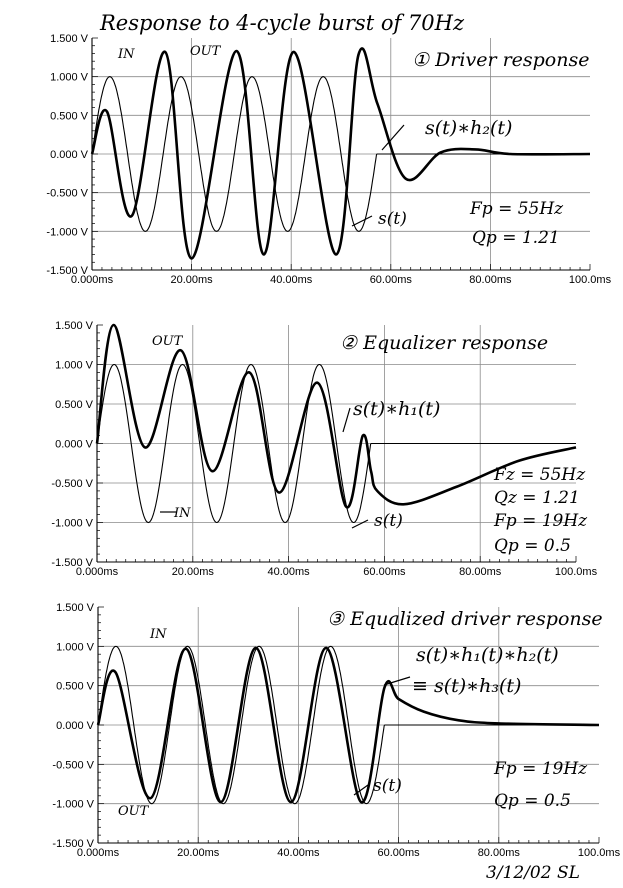 The width and height of the screenshot is (623, 888). I want to click on panel-label: ② Equalizer response, so click(444, 343).